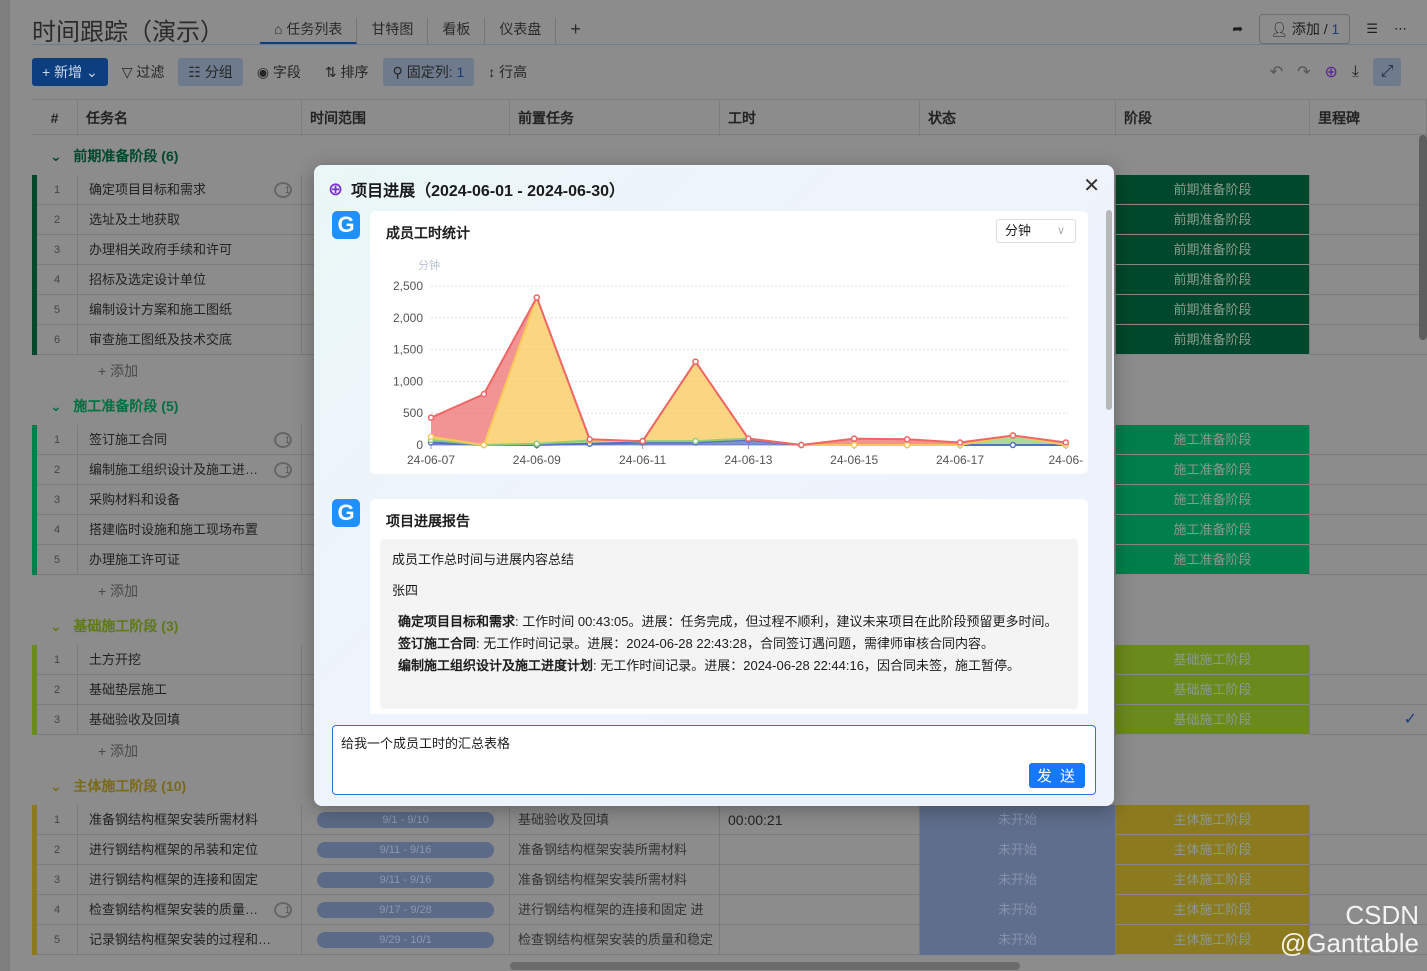 The height and width of the screenshot is (971, 1427). I want to click on add-member-button: 👤︎ 添加 / 1, so click(1305, 29).